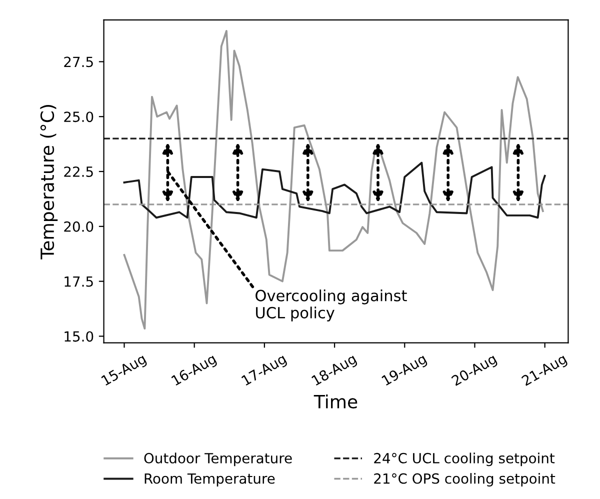  What do you see at coordinates (209, 479) in the screenshot?
I see `legend-label: Room Temperature` at bounding box center [209, 479].